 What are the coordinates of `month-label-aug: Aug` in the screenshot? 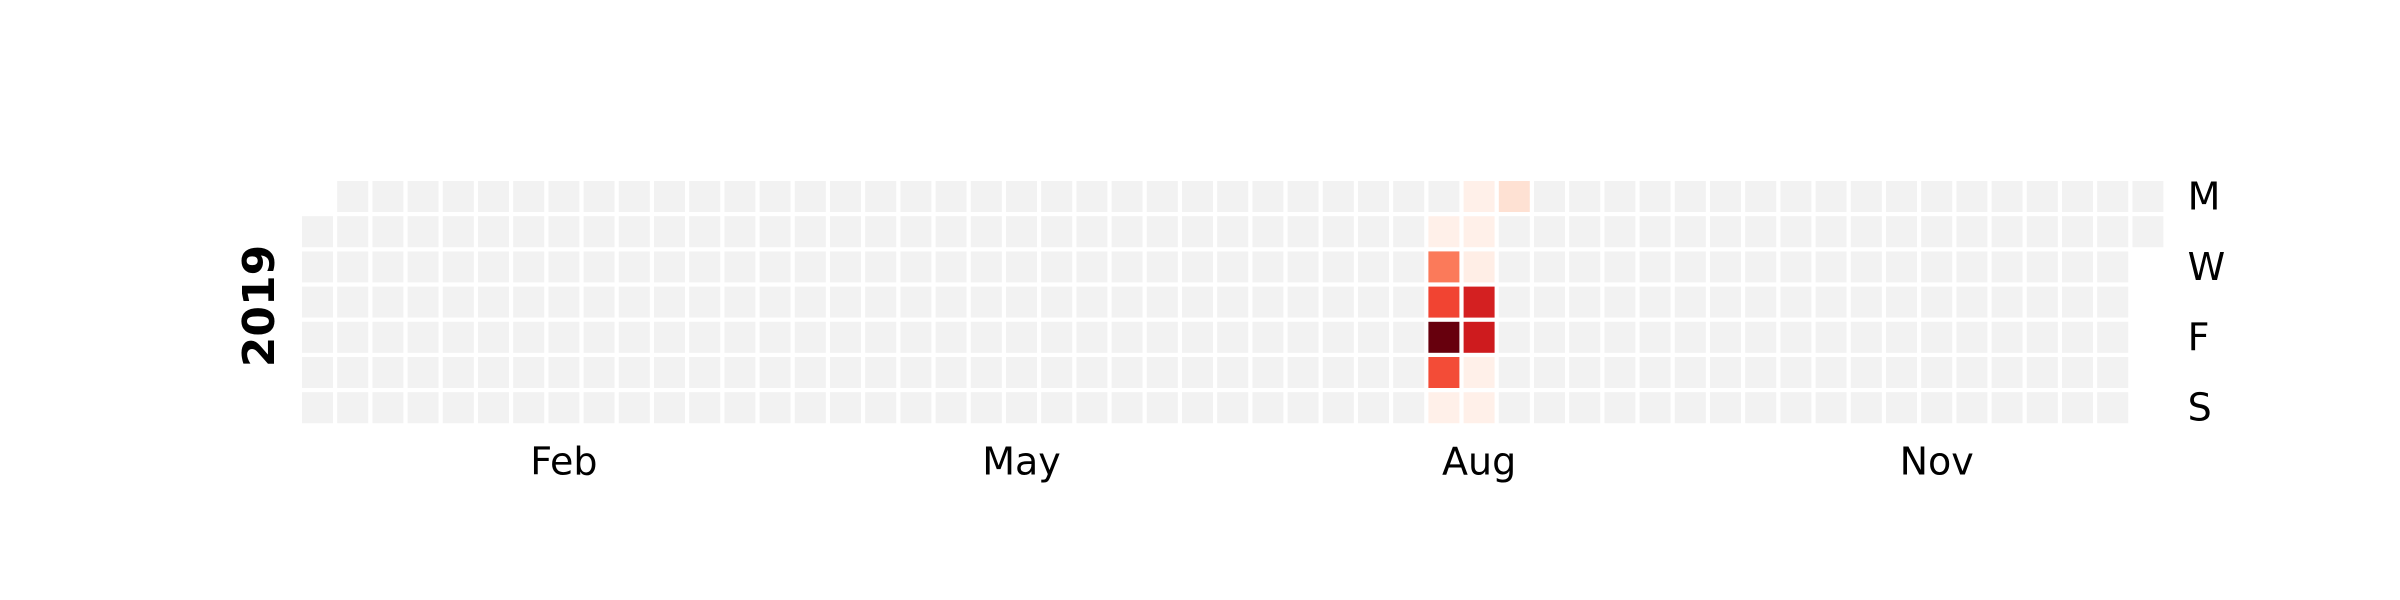 It's located at (1479, 461).